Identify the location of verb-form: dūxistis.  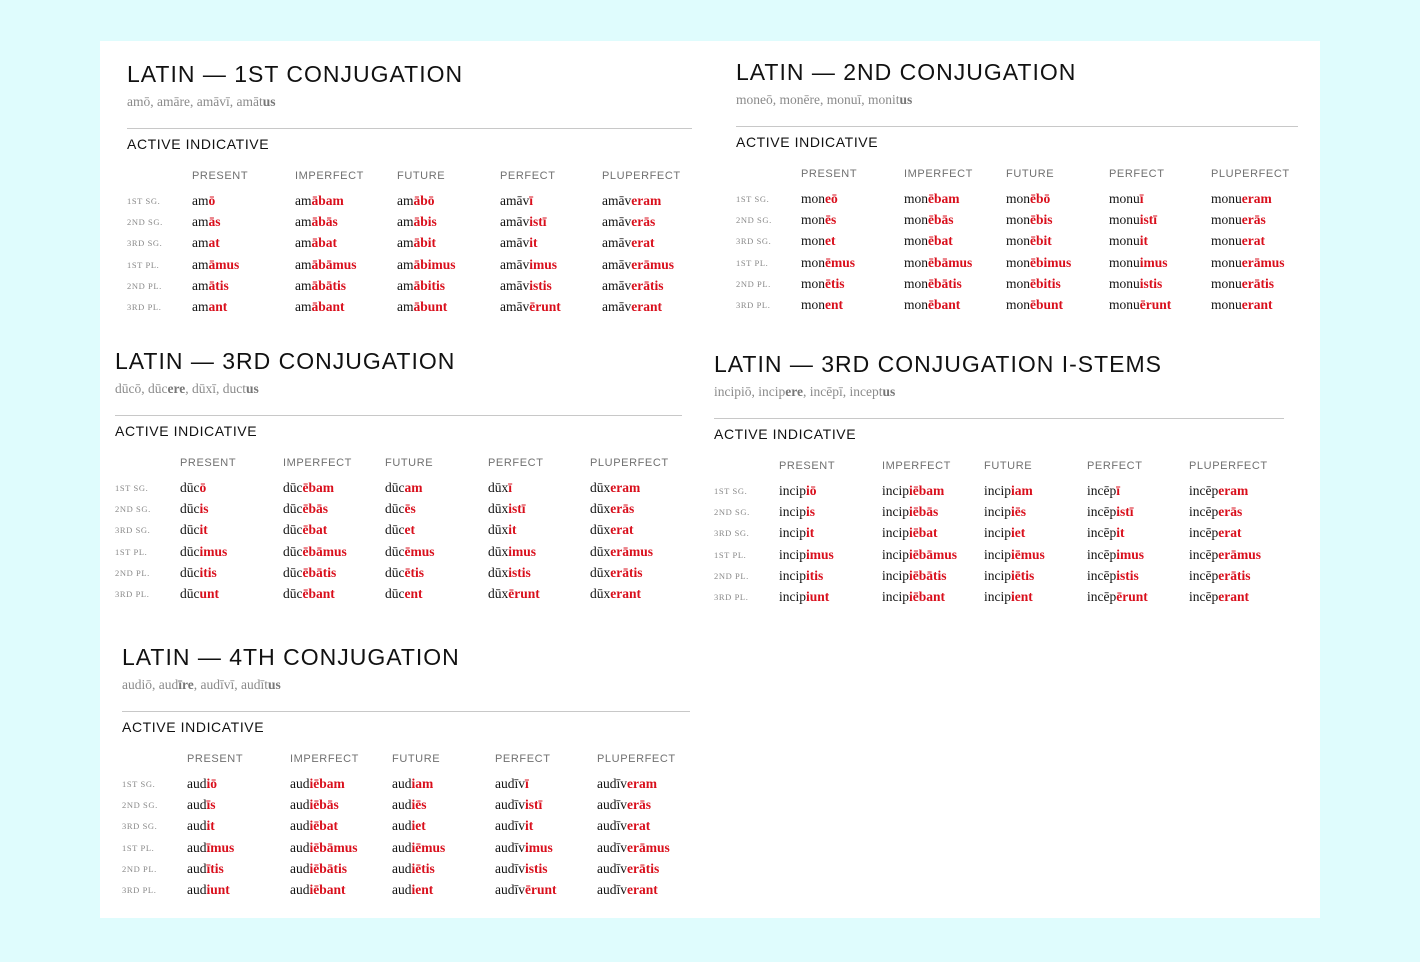
(509, 573).